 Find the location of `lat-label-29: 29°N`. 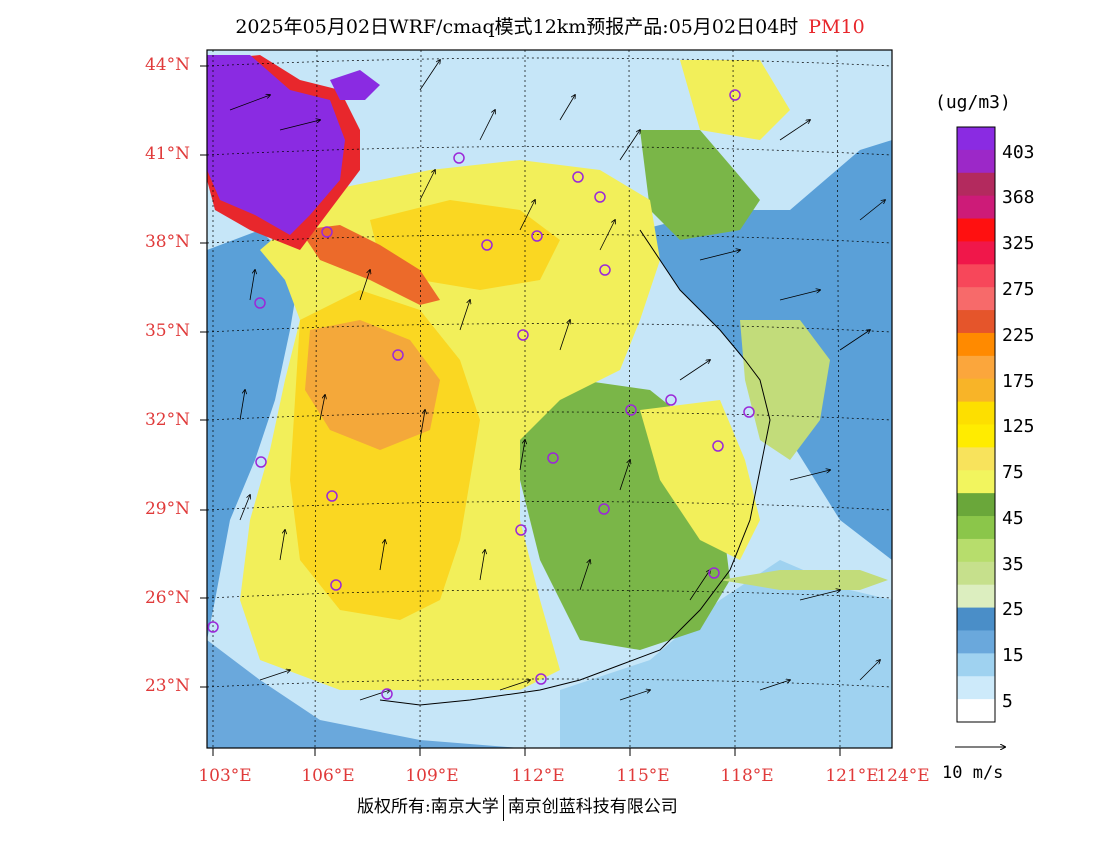

lat-label-29: 29°N is located at coordinates (167, 509).